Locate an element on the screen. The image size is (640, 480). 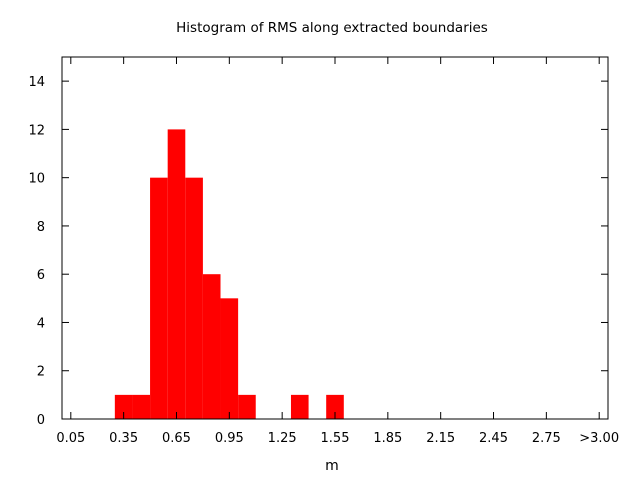
x-tick-label: 1.25 is located at coordinates (282, 438).